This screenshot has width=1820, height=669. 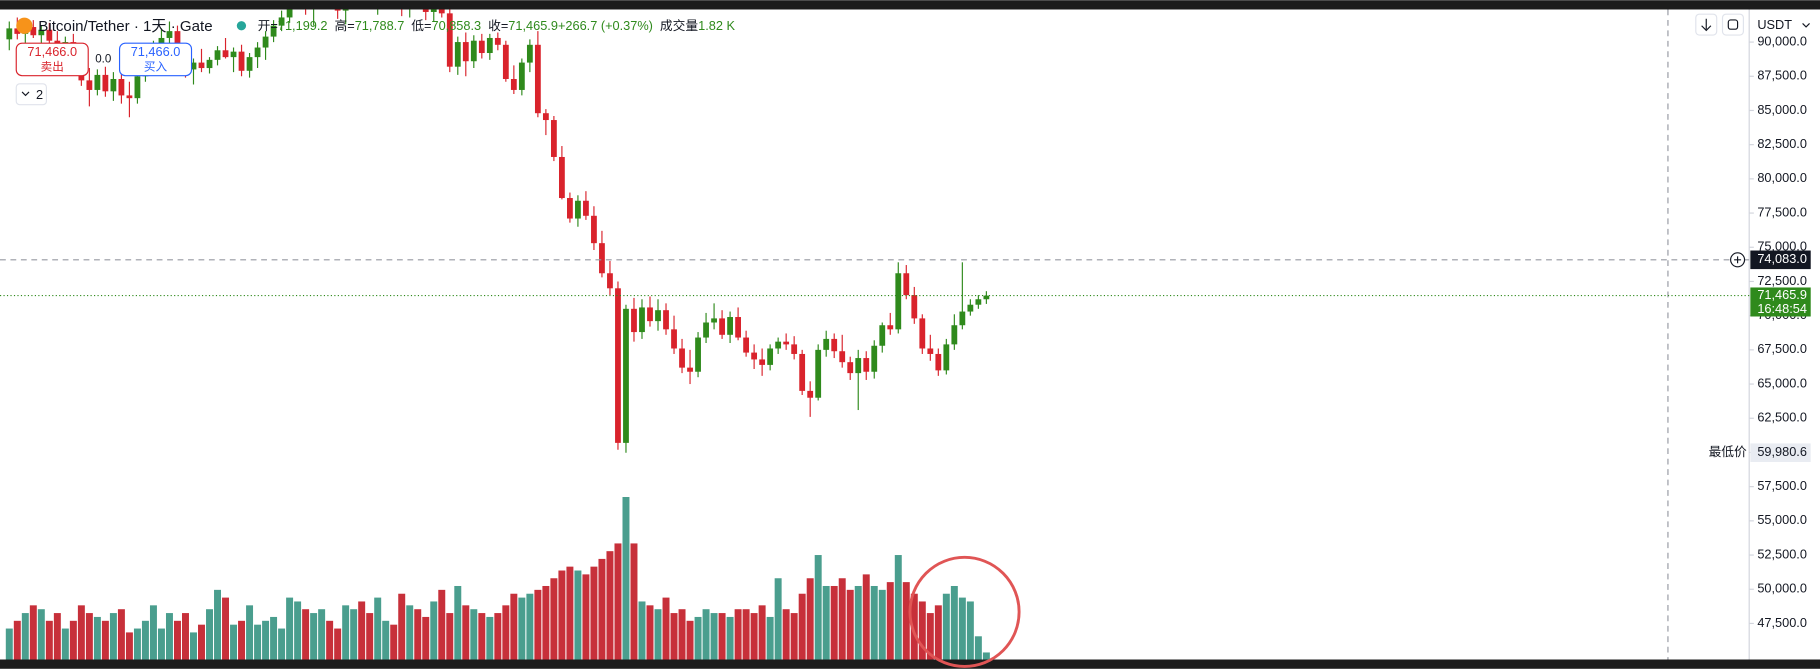 What do you see at coordinates (1782, 280) in the screenshot?
I see `y-tick-label: 72,500.0` at bounding box center [1782, 280].